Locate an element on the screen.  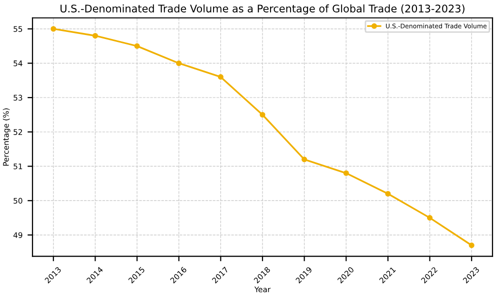
chart-title: U.S.-Denominated Trade Volume as a Percentage of Global Trade (2013-2023) is located at coordinates (262, 9).